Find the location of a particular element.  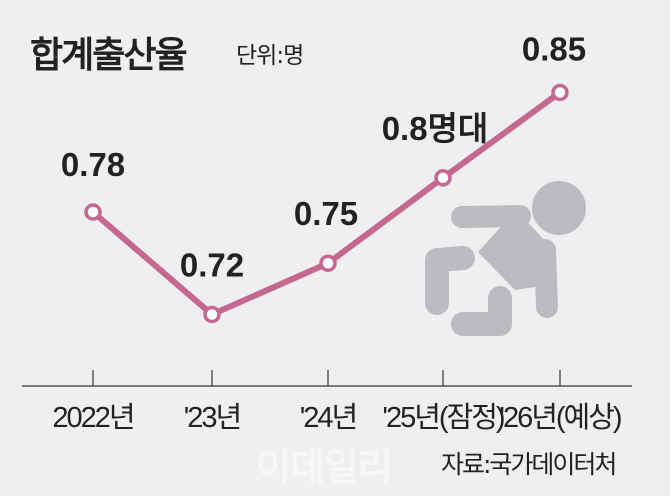

x-tick-label: '24년 is located at coordinates (328, 418).